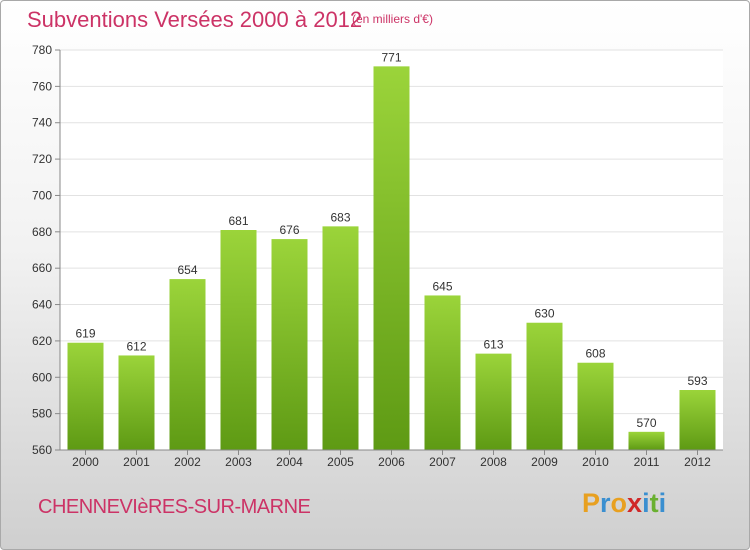 Image resolution: width=750 pixels, height=550 pixels. I want to click on y-tick-label: 780, so click(42, 50).